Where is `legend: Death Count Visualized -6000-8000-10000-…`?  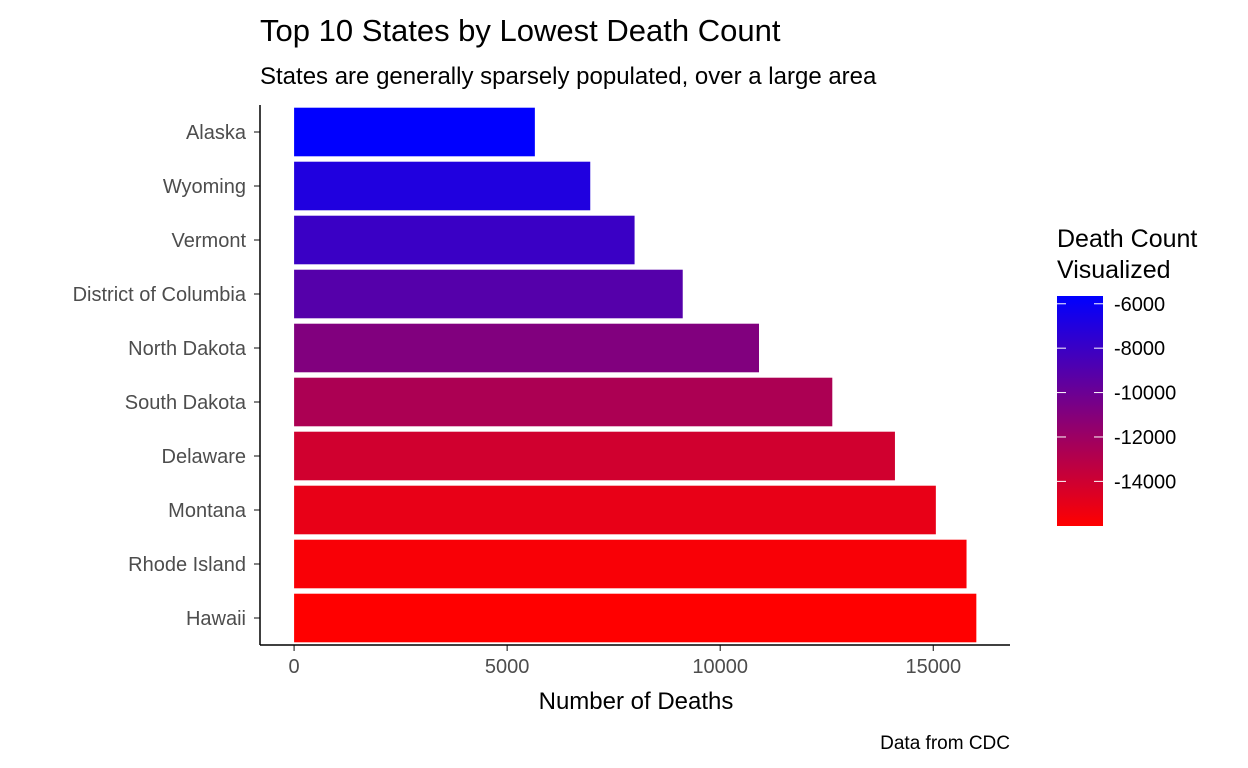 legend: Death Count Visualized -6000-8000-10000-… is located at coordinates (1127, 375).